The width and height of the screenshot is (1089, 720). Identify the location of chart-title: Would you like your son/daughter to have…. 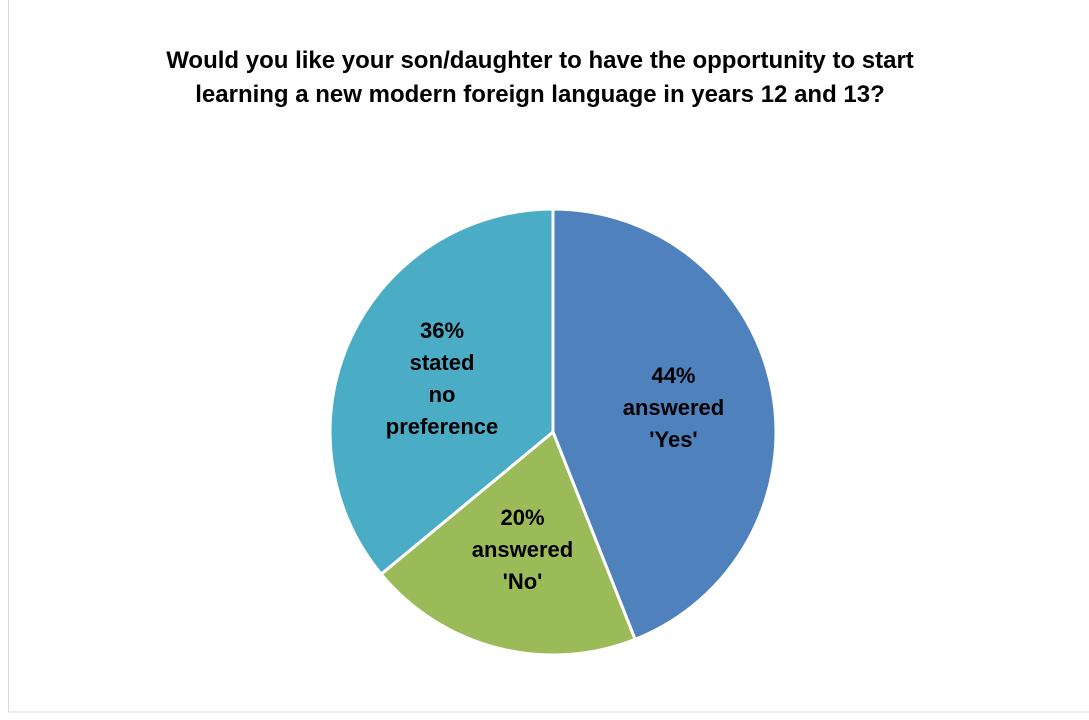
(540, 77).